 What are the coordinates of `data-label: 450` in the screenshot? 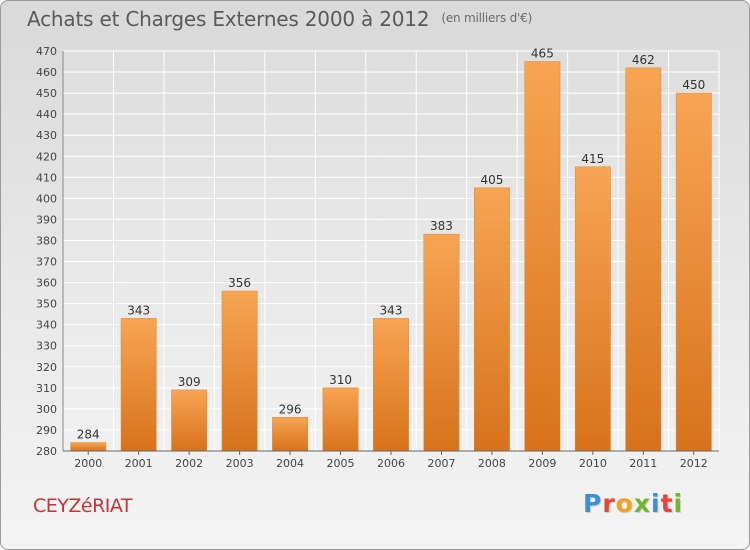 It's located at (693, 85).